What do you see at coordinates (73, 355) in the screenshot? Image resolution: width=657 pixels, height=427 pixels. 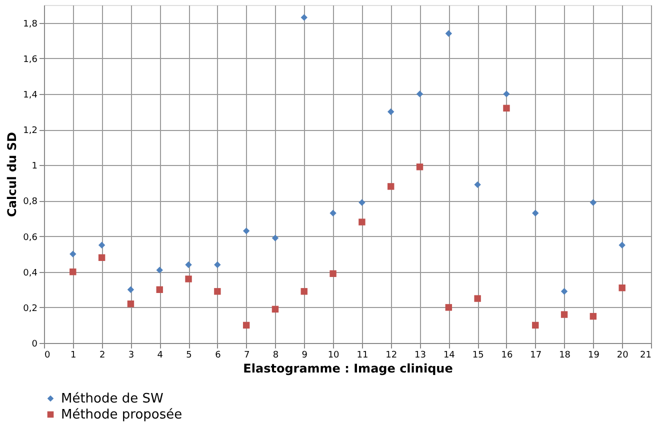 I see `x-tick-label: 1` at bounding box center [73, 355].